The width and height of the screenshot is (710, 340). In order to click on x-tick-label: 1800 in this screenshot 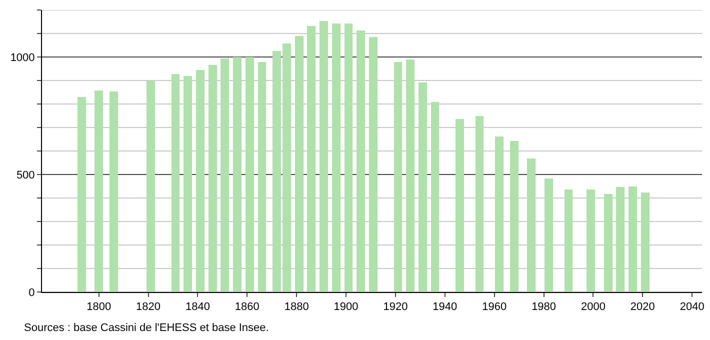, I will do `click(99, 307)`.